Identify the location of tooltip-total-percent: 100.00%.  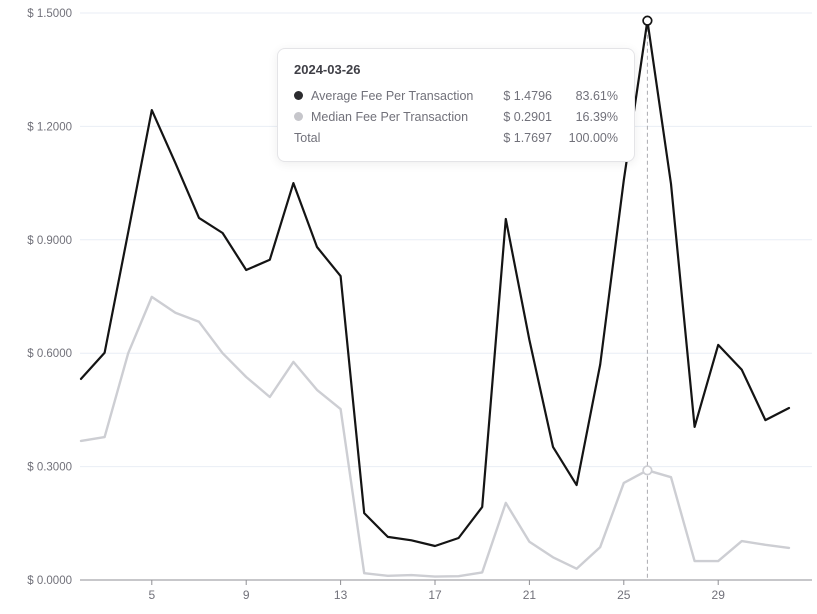
(593, 137).